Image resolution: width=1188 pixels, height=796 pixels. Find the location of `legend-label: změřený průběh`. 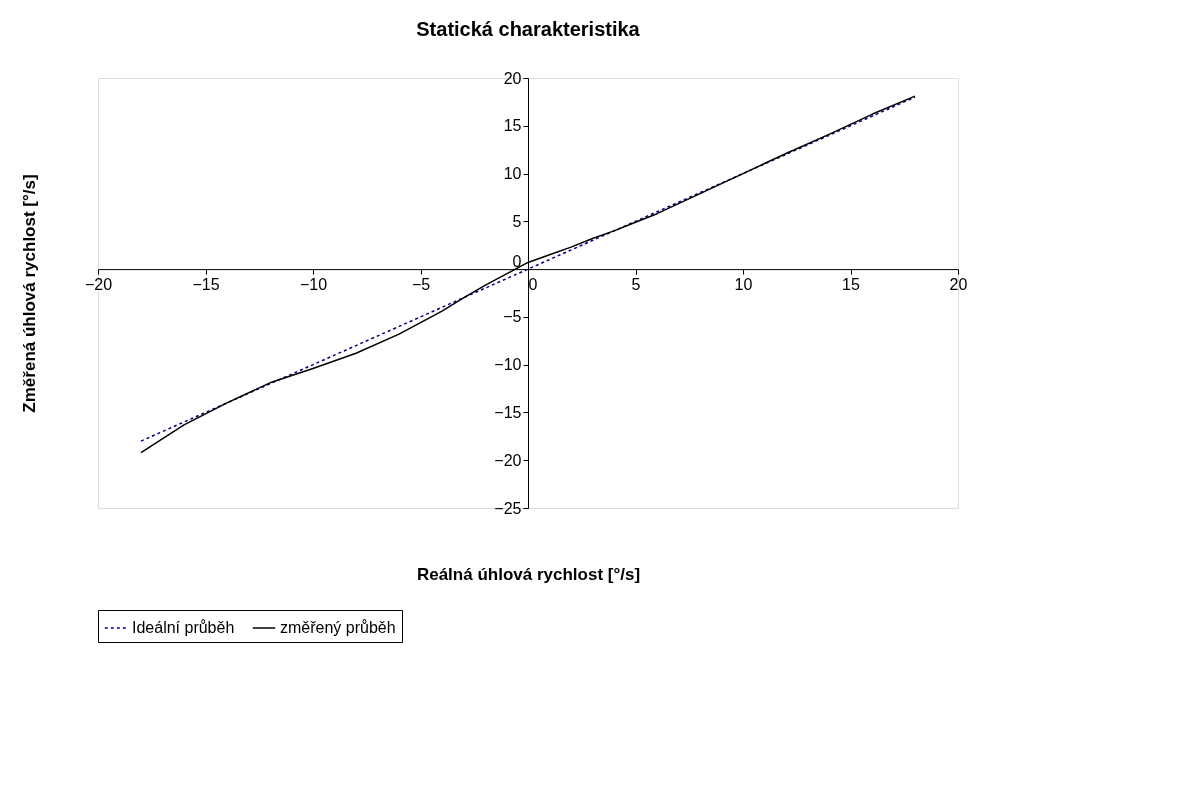

legend-label: změřený průběh is located at coordinates (338, 627).